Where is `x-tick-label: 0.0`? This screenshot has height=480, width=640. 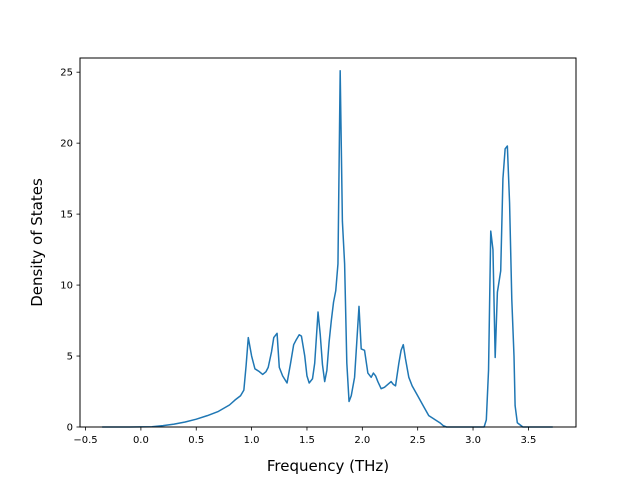 x-tick-label: 0.0 is located at coordinates (141, 440).